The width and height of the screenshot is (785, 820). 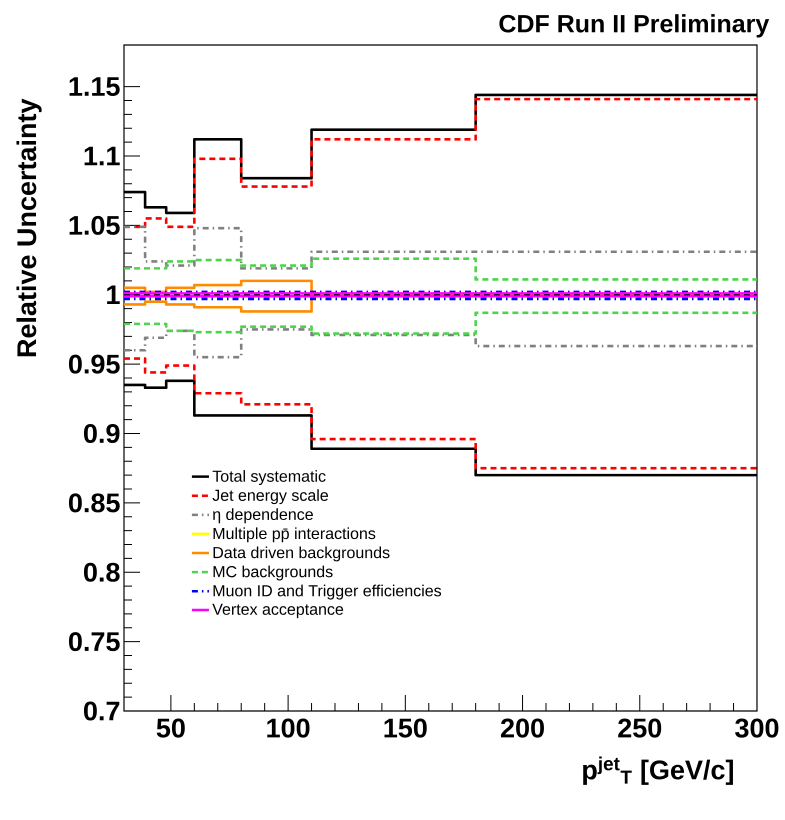 What do you see at coordinates (94, 502) in the screenshot?
I see `y-tick-label: 0.85` at bounding box center [94, 502].